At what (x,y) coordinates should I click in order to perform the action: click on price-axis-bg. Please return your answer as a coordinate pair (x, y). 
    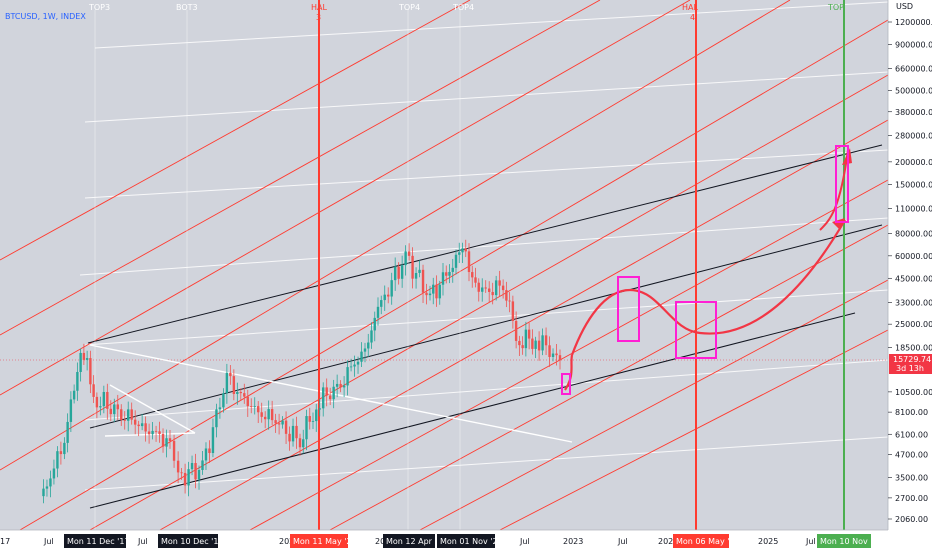
    Looking at the image, I should click on (910, 275).